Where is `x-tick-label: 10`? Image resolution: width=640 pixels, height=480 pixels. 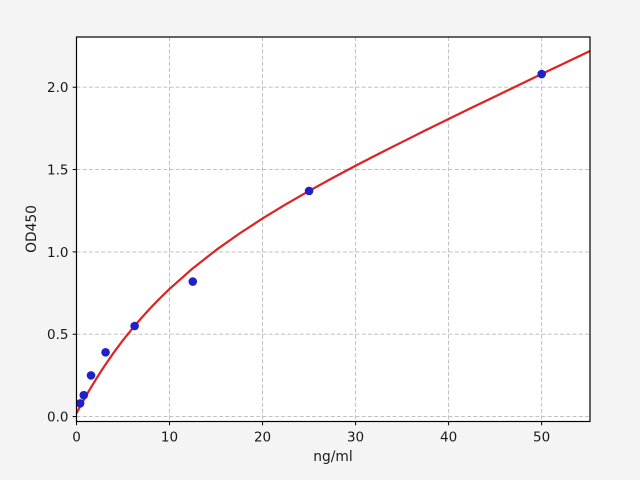 x-tick-label: 10 is located at coordinates (169, 438).